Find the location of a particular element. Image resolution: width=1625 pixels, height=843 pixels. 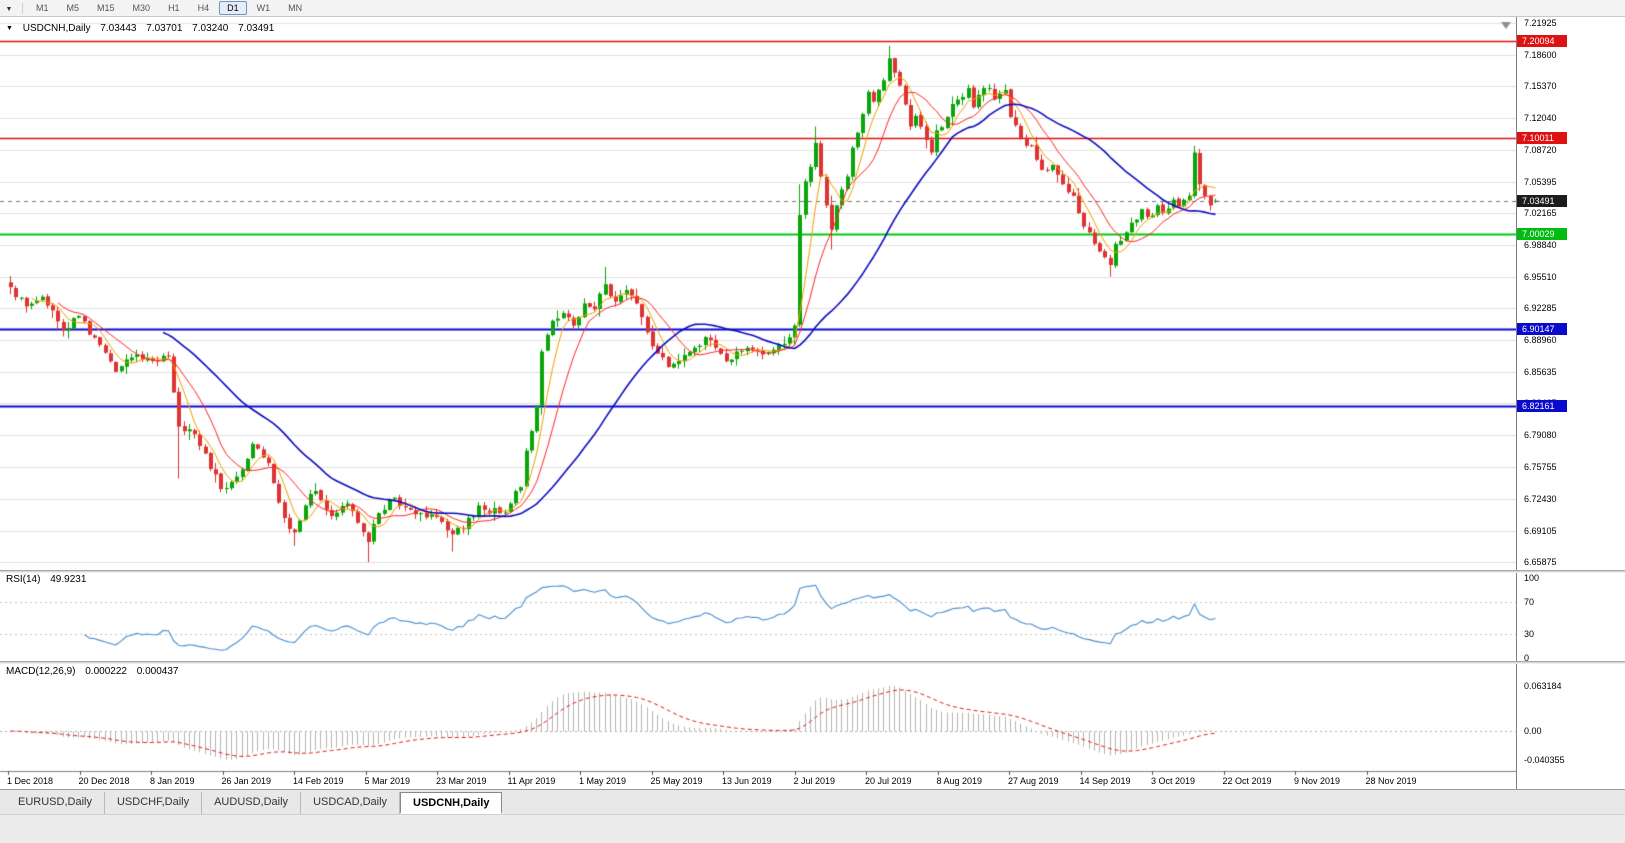

time-axis-label: 27 Aug 2019 is located at coordinates (1033, 781).